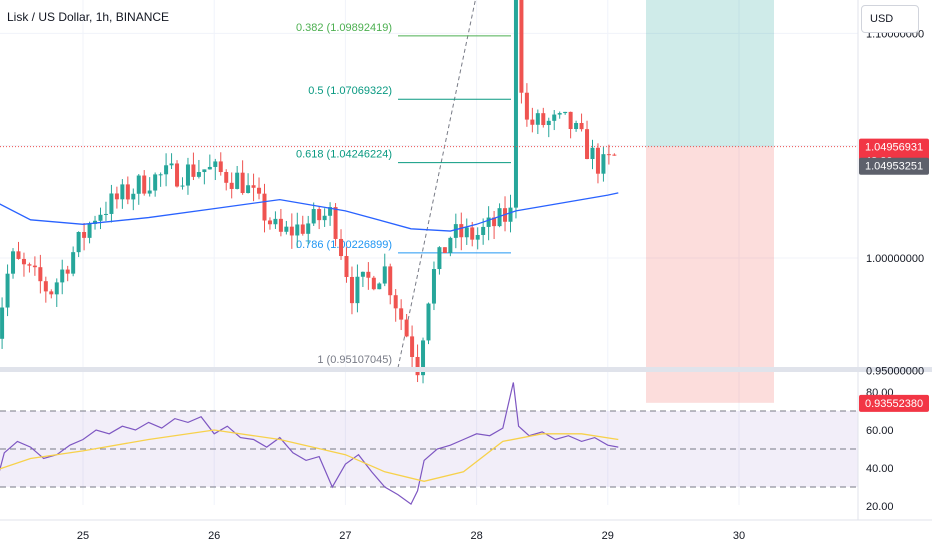 The width and height of the screenshot is (932, 550). Describe the element at coordinates (895, 371) in the screenshot. I see `price-axis-tick: 0.95000000` at that location.